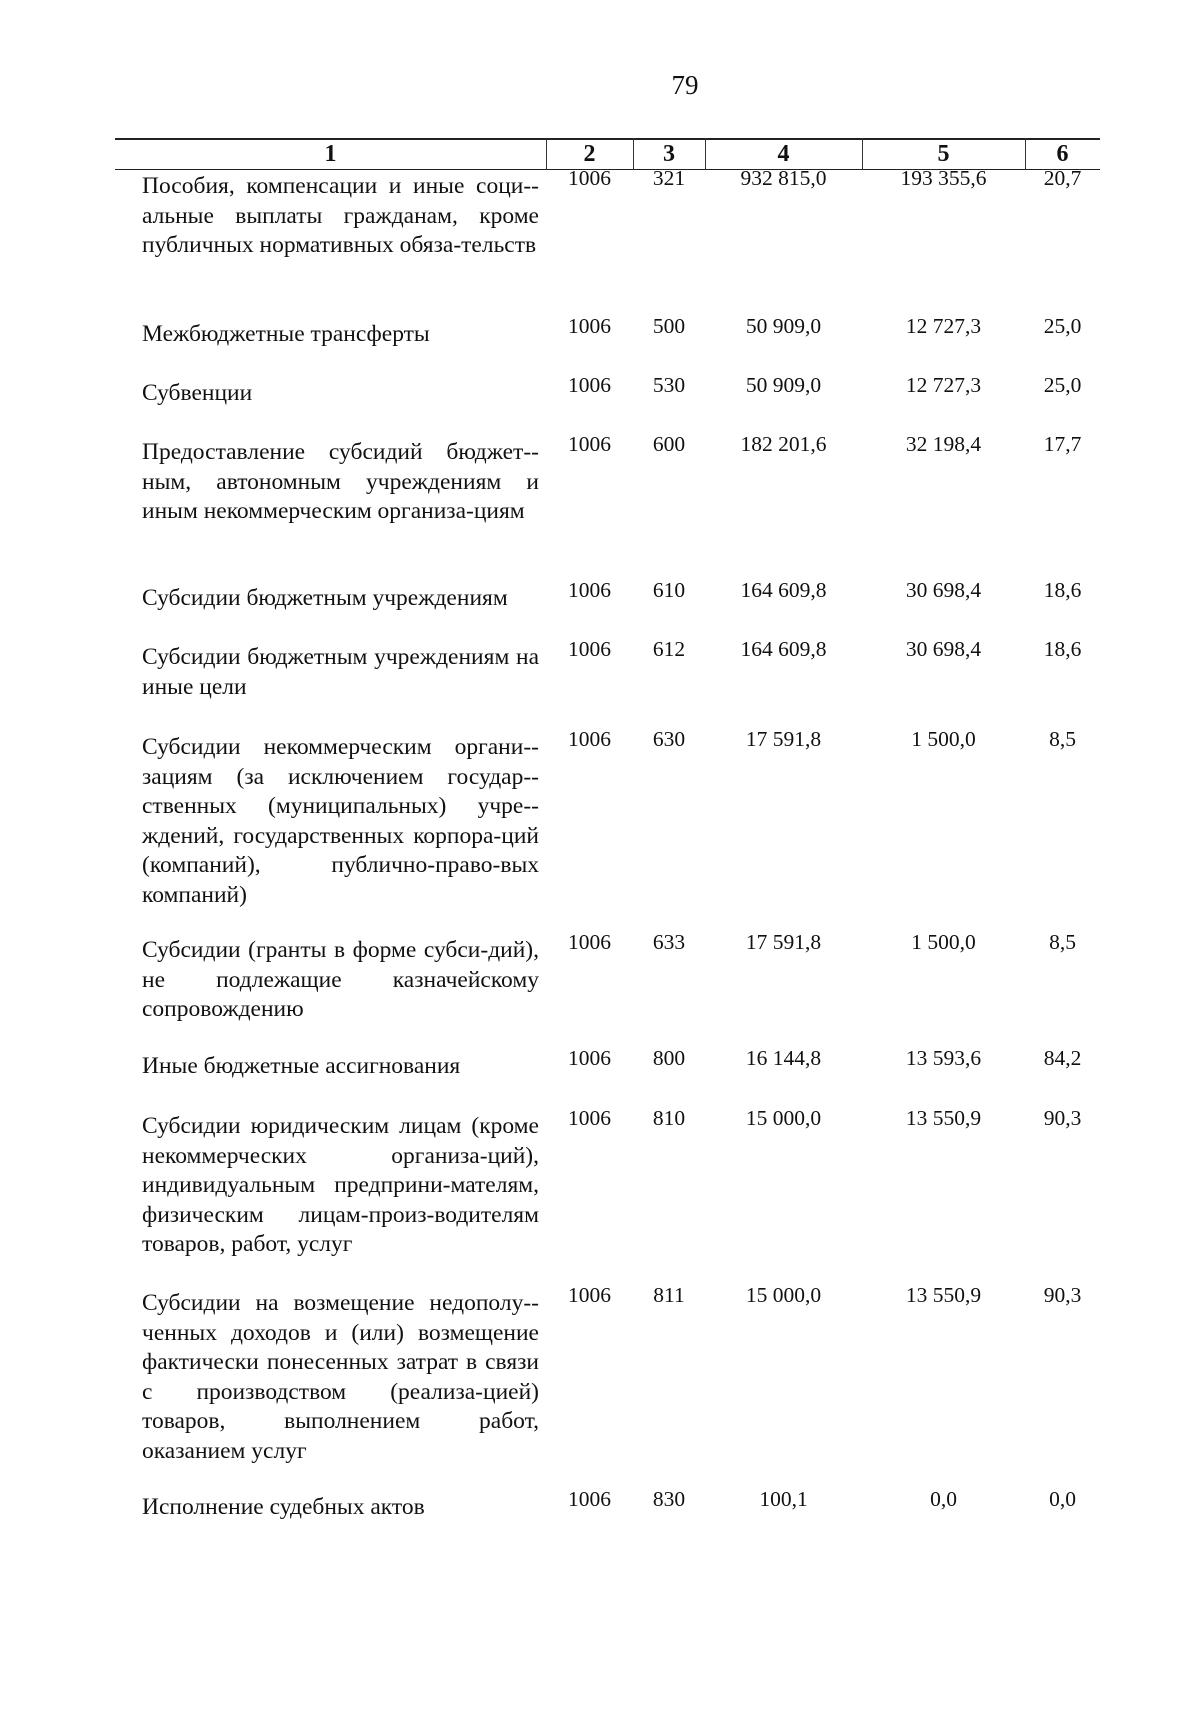  Describe the element at coordinates (1062, 154) in the screenshot. I see `header-col-6: 6` at that location.